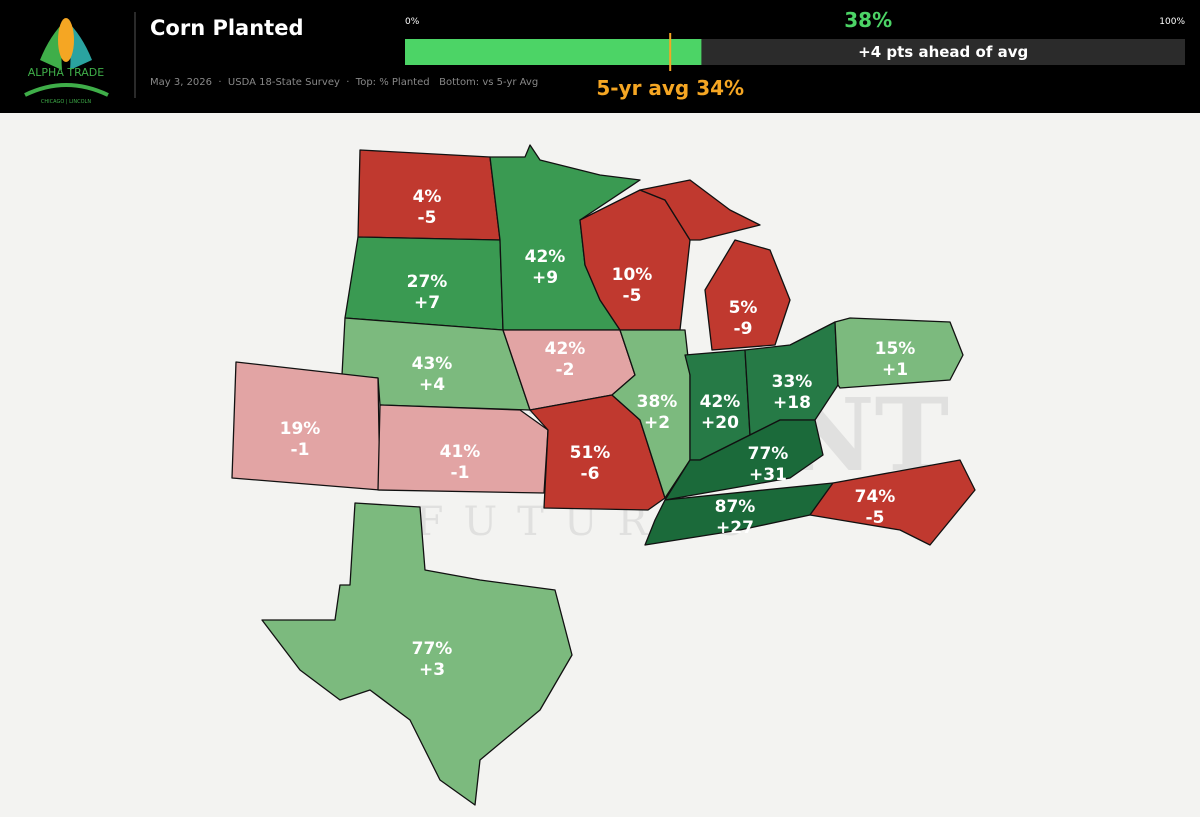 The image size is (1200, 817). What do you see at coordinates (545, 278) in the screenshot?
I see `state-vs-avg: +9` at bounding box center [545, 278].